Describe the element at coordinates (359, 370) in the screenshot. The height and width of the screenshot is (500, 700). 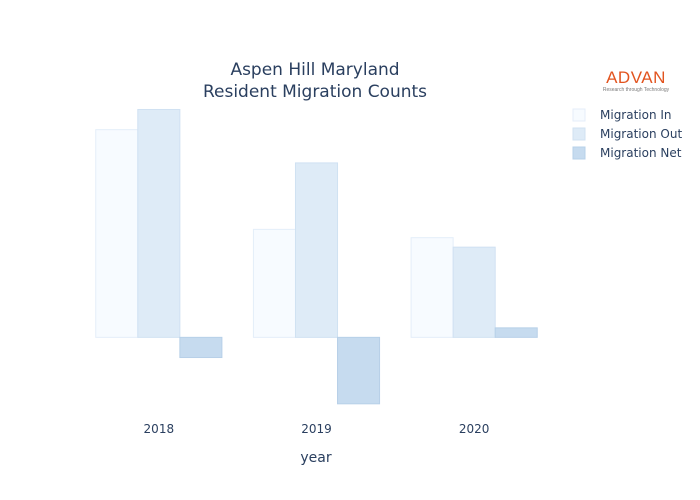
I see `bar-migration-net-2019` at that location.